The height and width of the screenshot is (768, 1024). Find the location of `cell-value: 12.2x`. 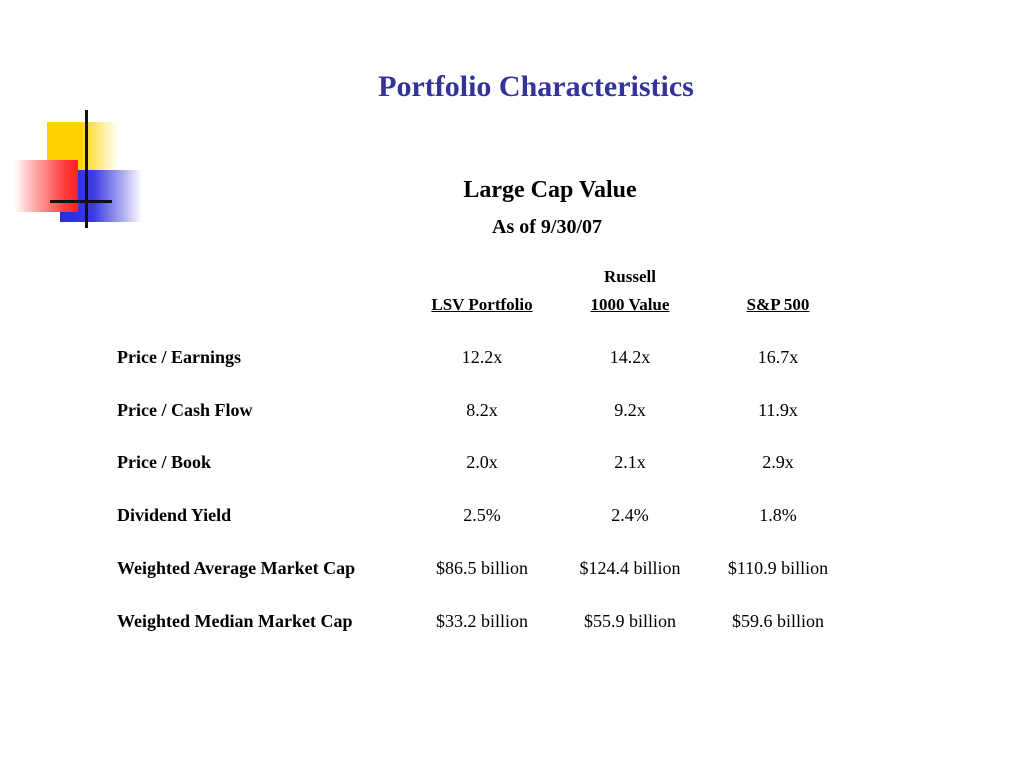

cell-value: 12.2x is located at coordinates (482, 357).